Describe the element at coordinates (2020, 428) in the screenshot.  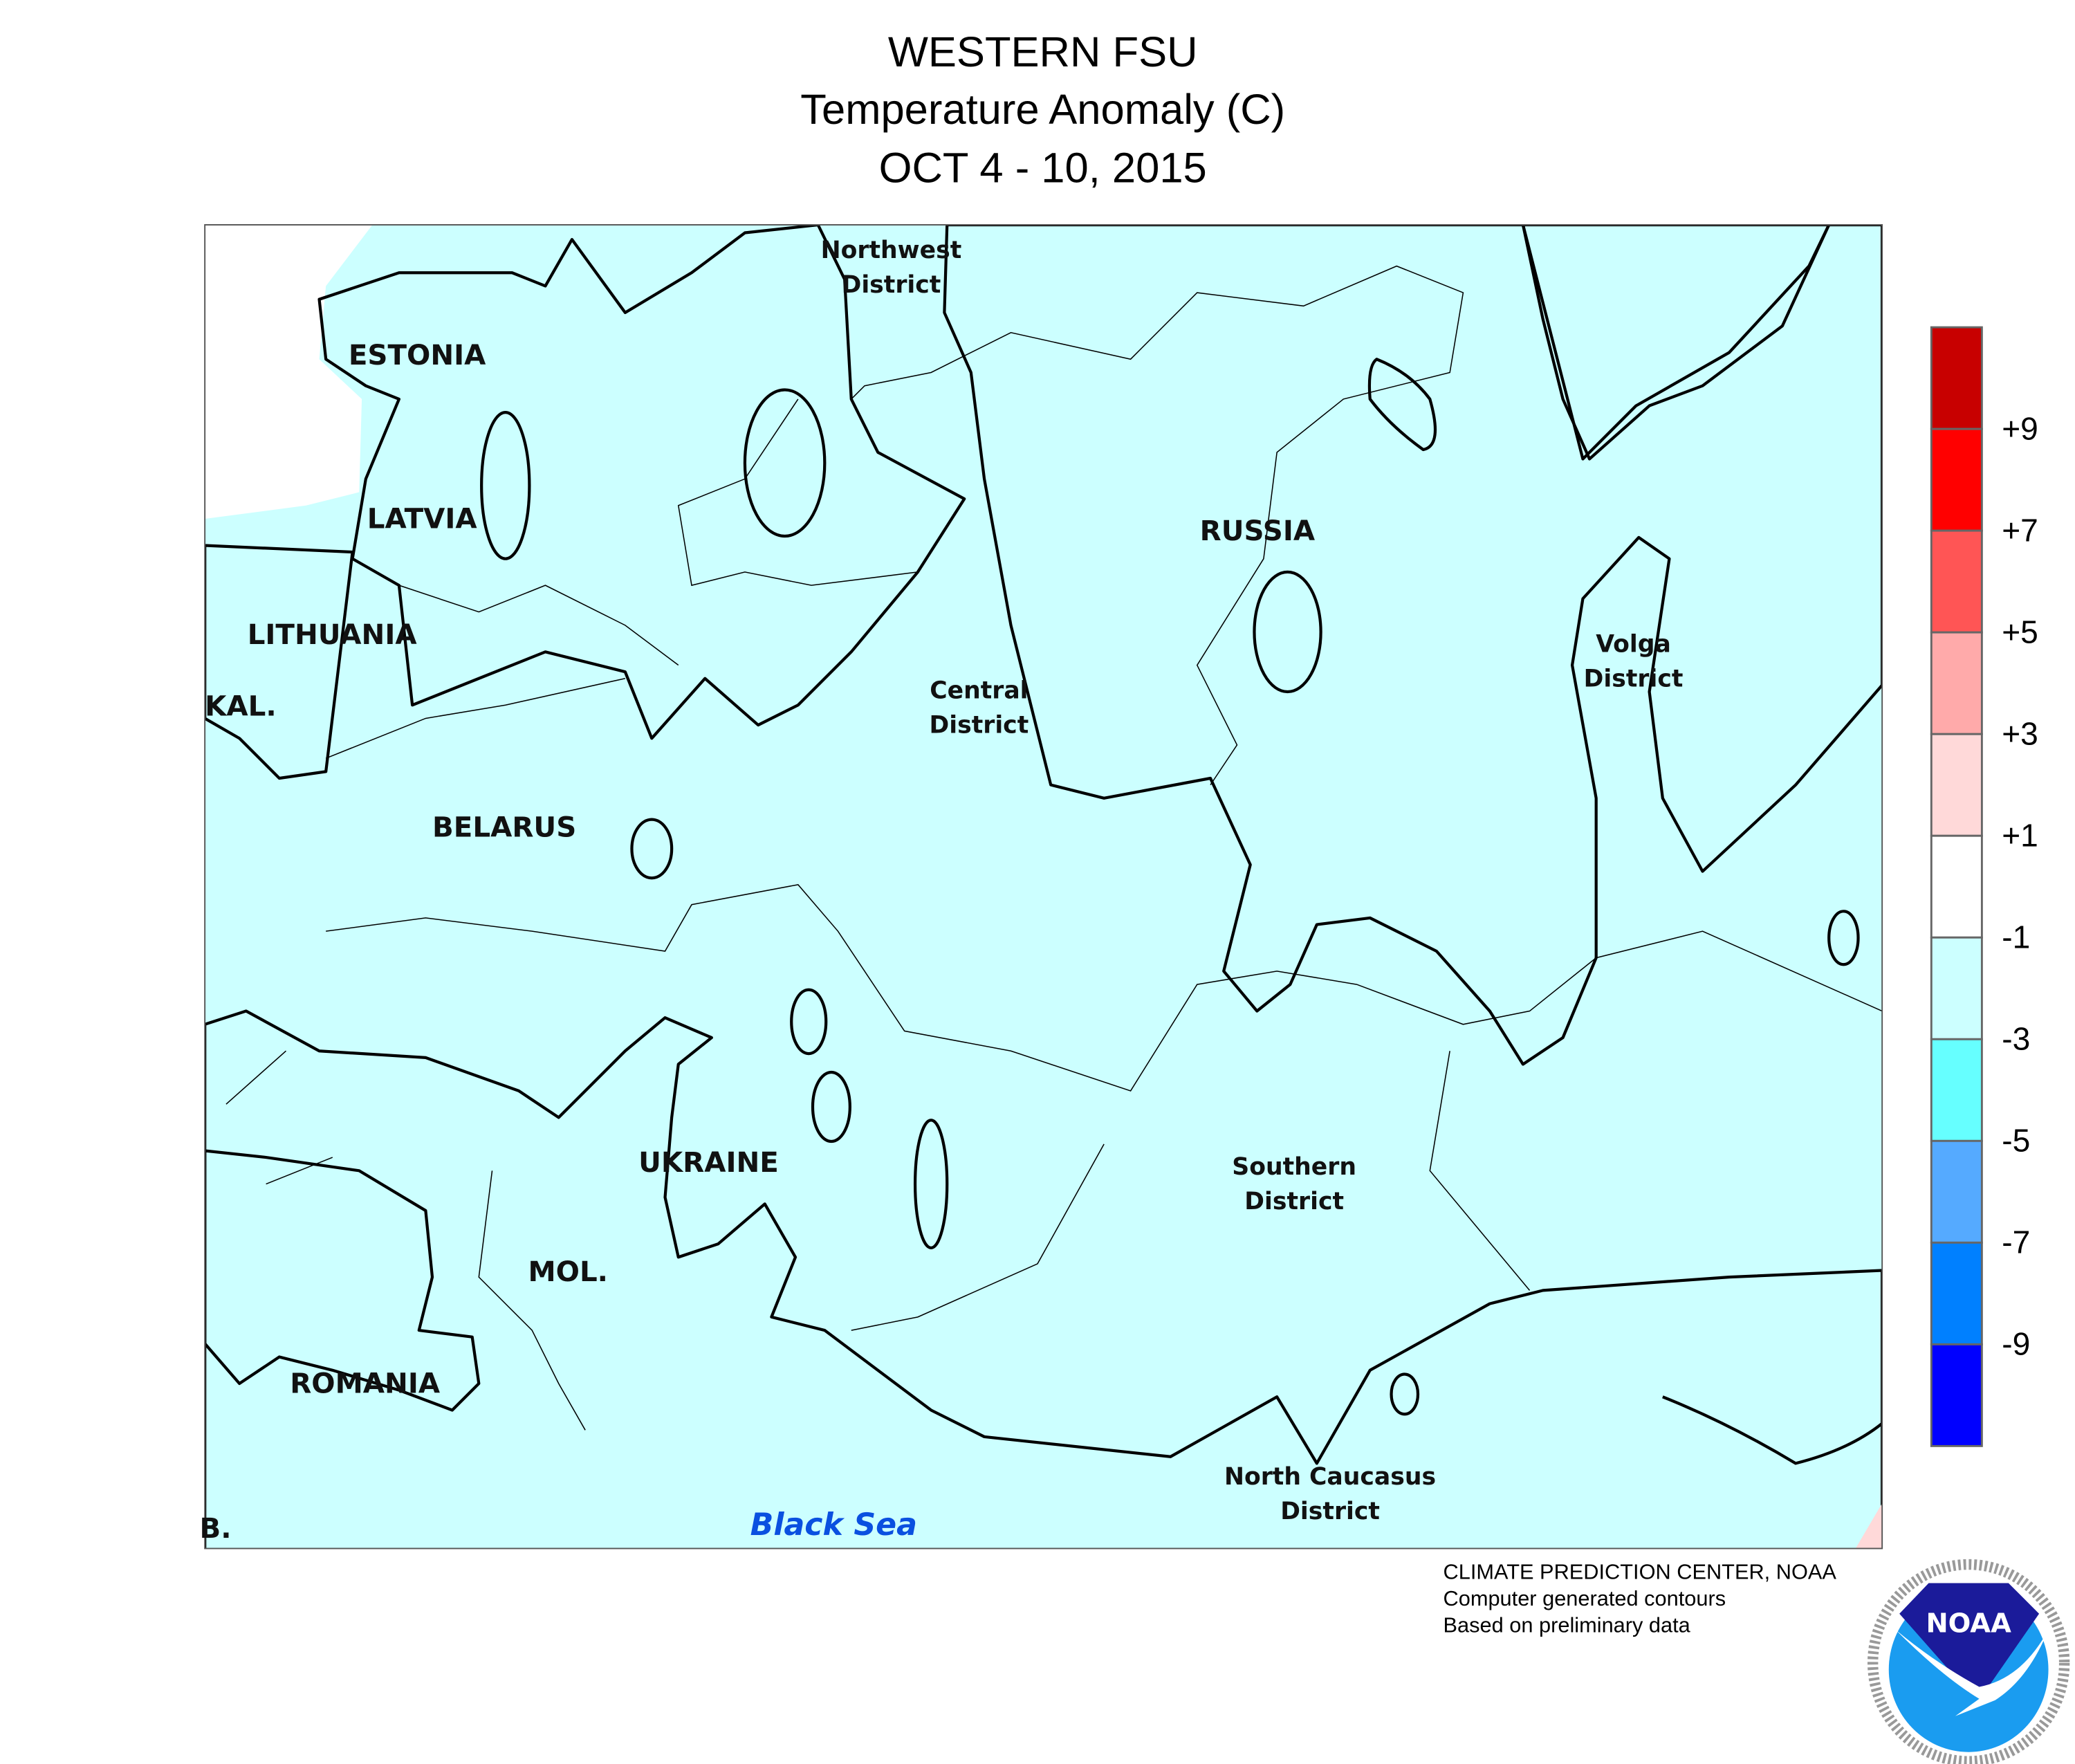
I see `legend-tick-label: +9` at that location.